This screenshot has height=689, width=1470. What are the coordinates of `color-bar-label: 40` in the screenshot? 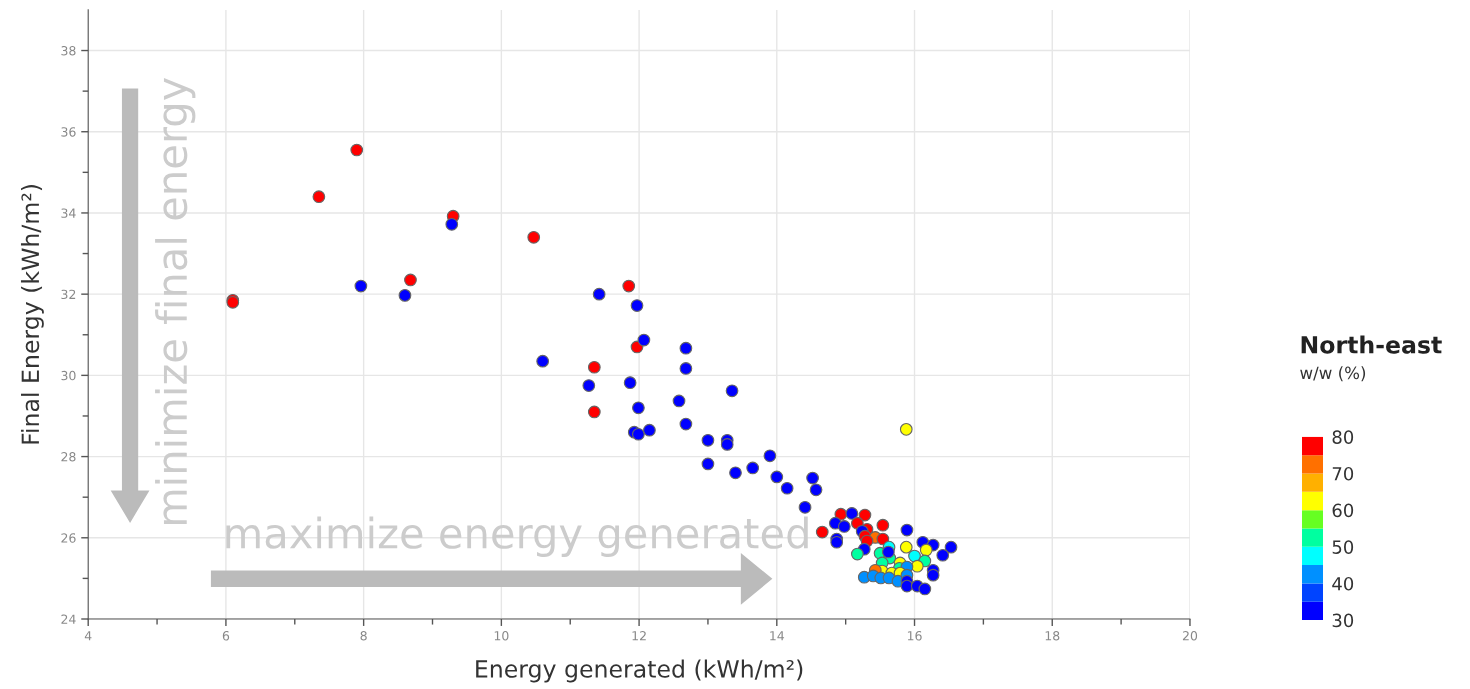 It's located at (1343, 583).